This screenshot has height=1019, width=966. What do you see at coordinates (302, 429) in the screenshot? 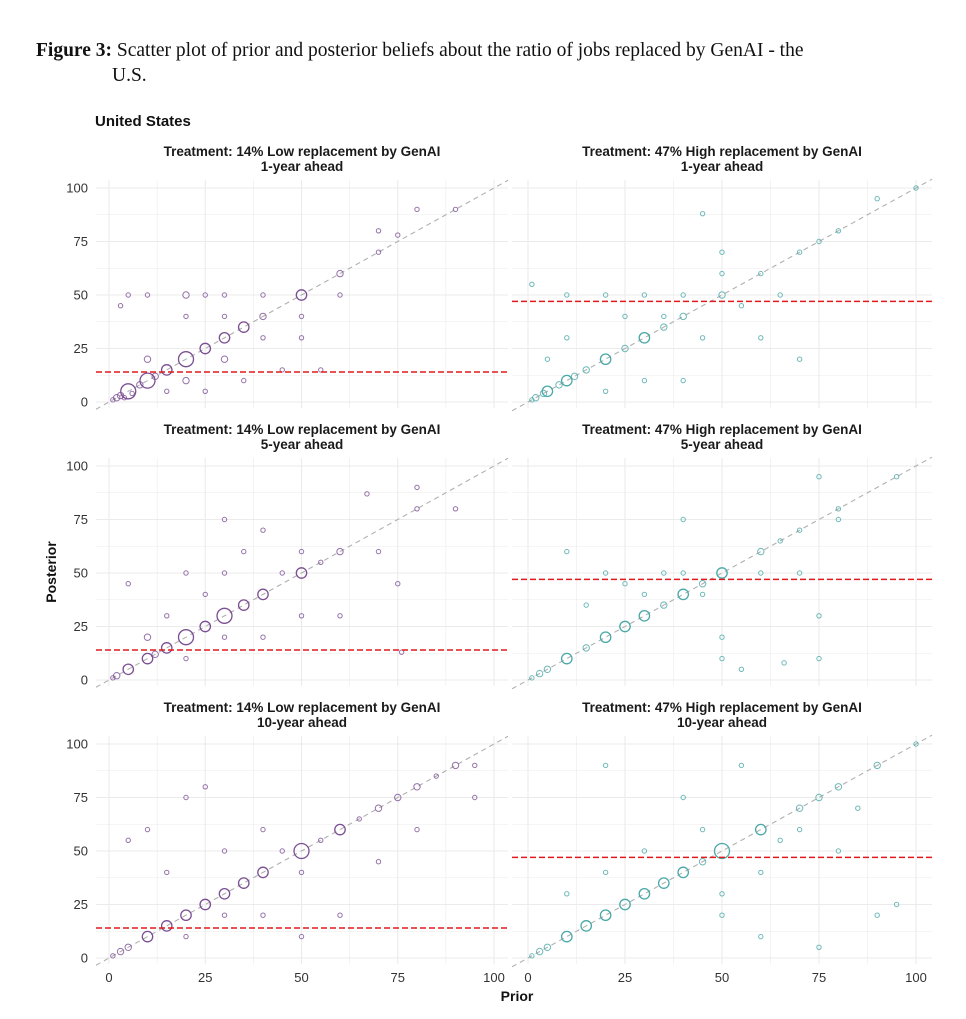
I see `panel-title-line1: Treatment: 14% Low replacement by GenAI` at bounding box center [302, 429].